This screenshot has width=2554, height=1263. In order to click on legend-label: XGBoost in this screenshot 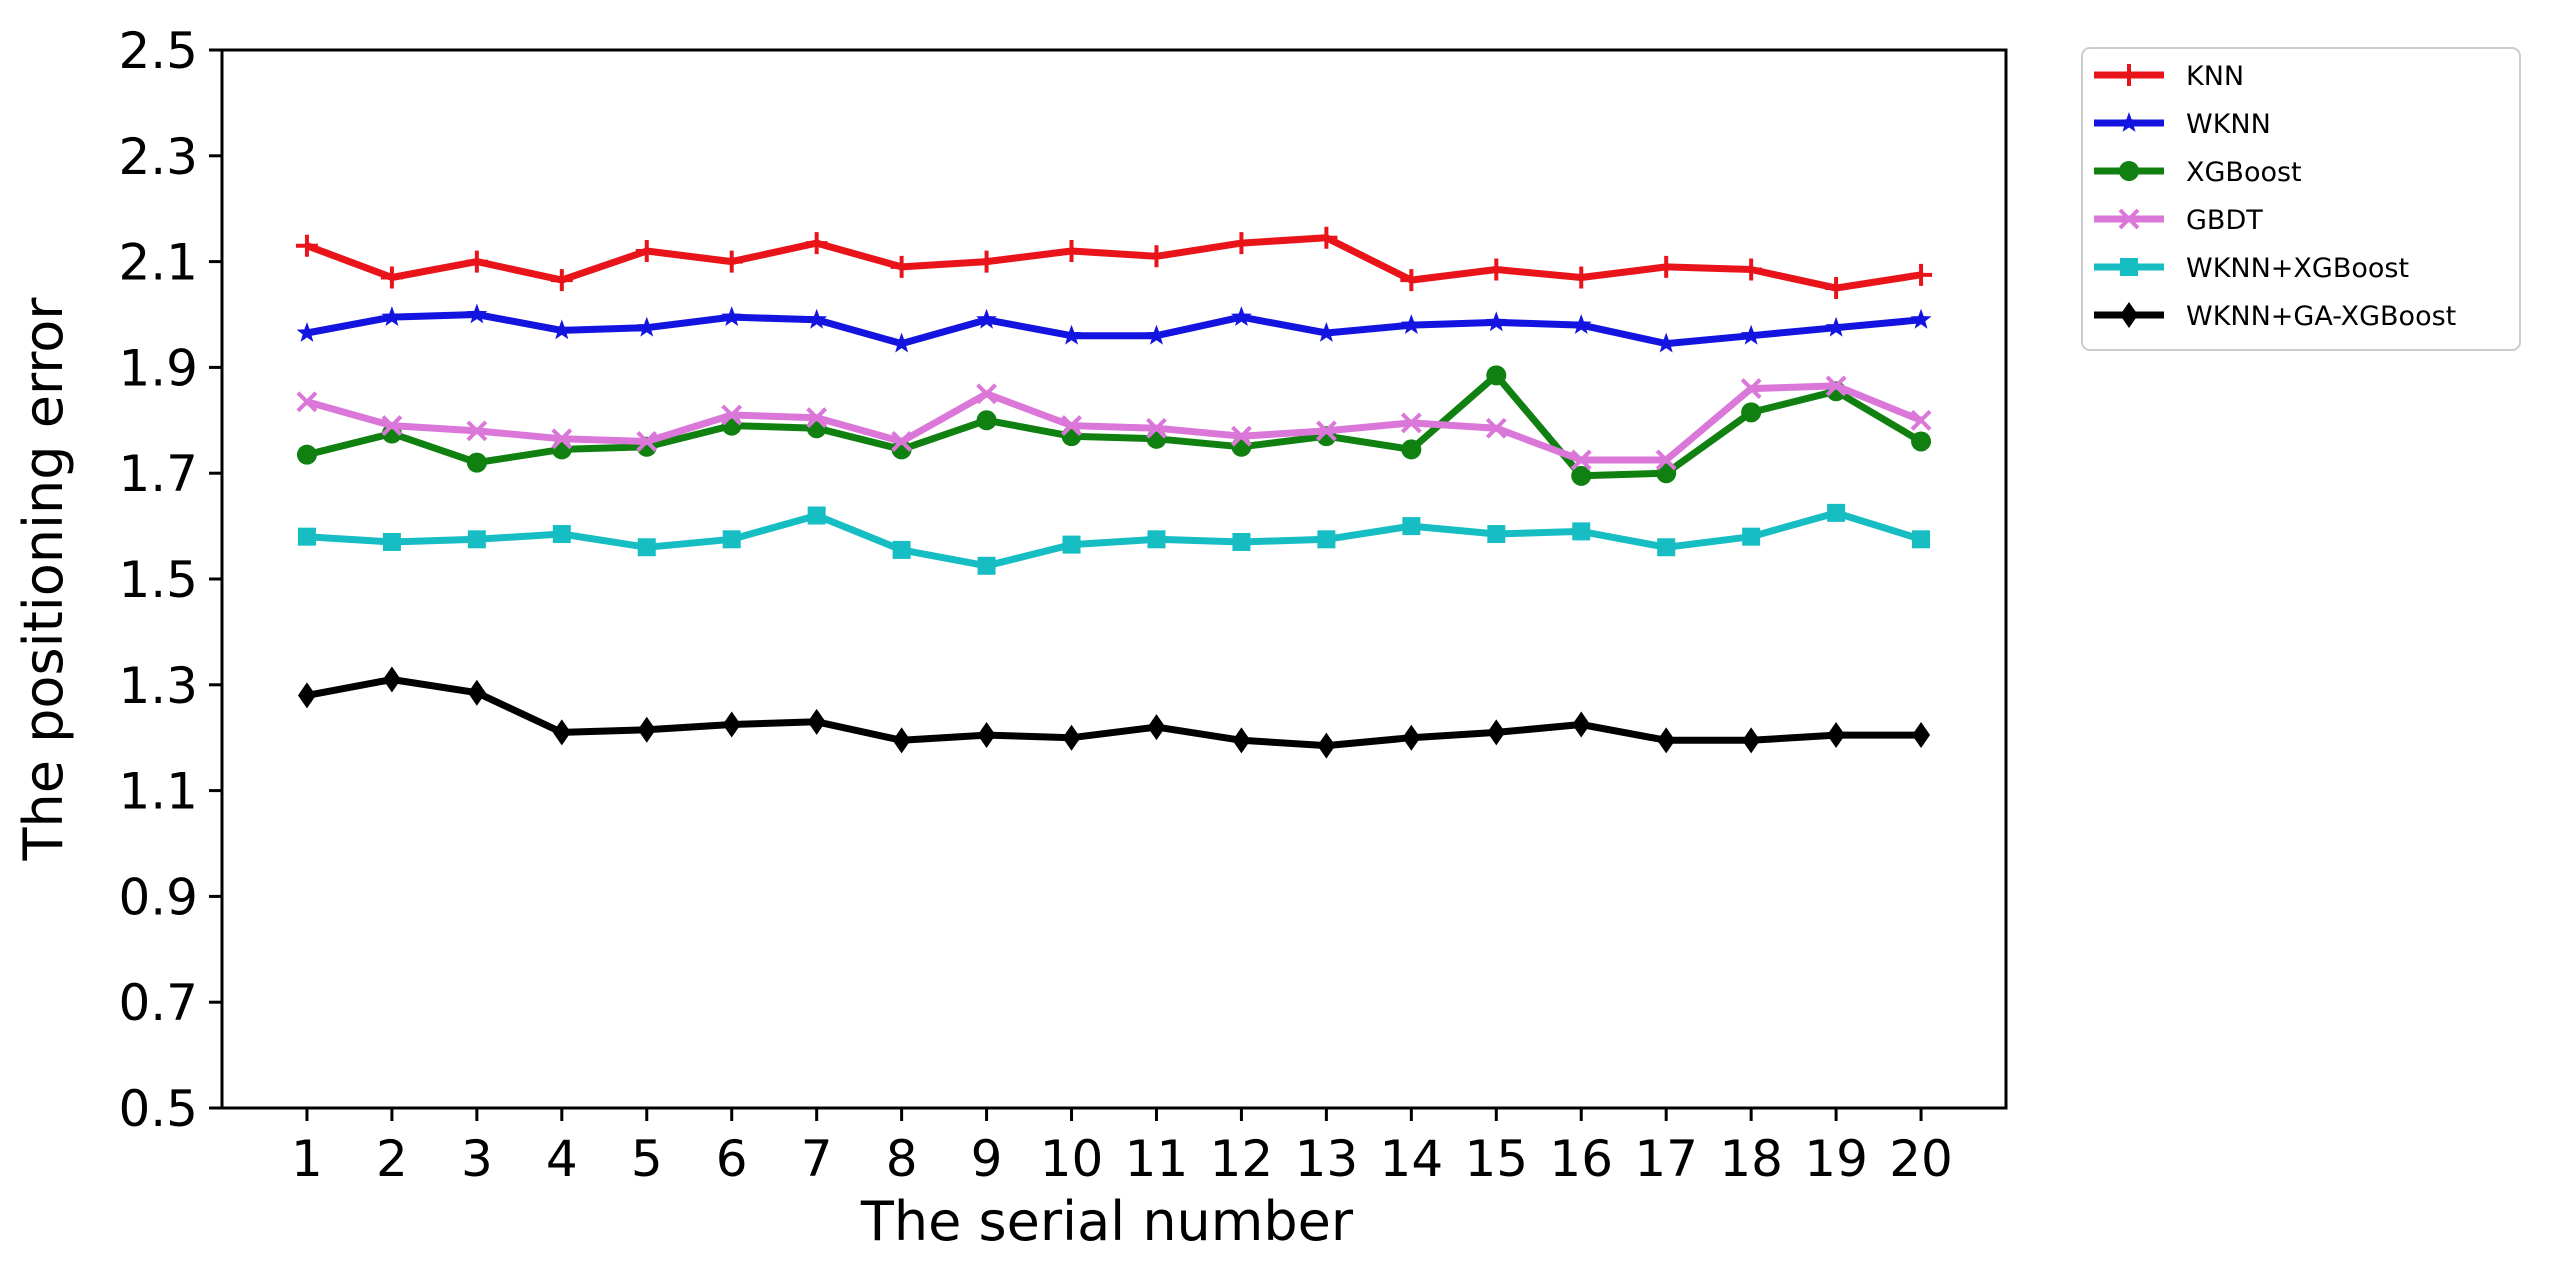, I will do `click(2244, 172)`.